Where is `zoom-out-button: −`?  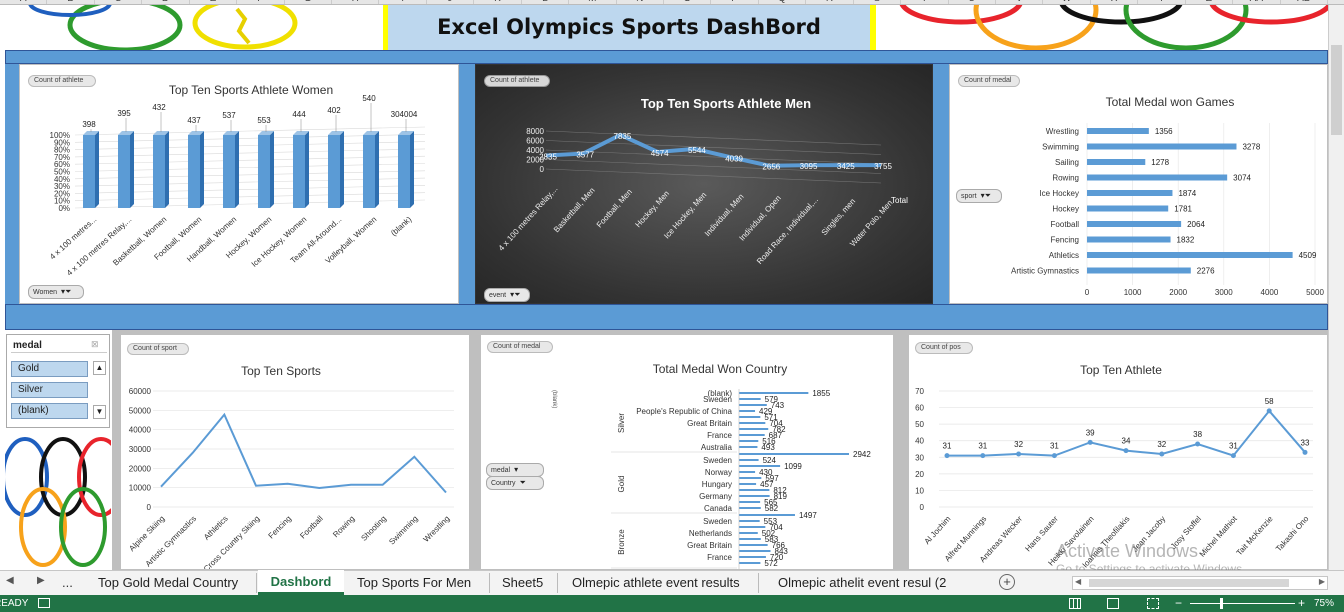 zoom-out-button: − is located at coordinates (1179, 603).